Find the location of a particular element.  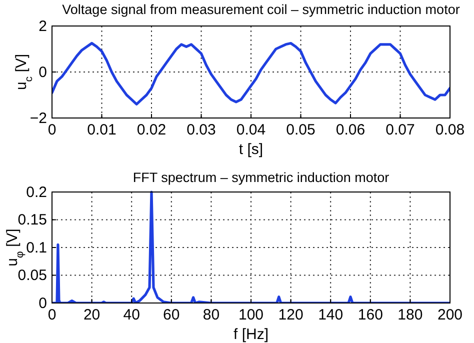

x-tick-label: 160 is located at coordinates (370, 315).